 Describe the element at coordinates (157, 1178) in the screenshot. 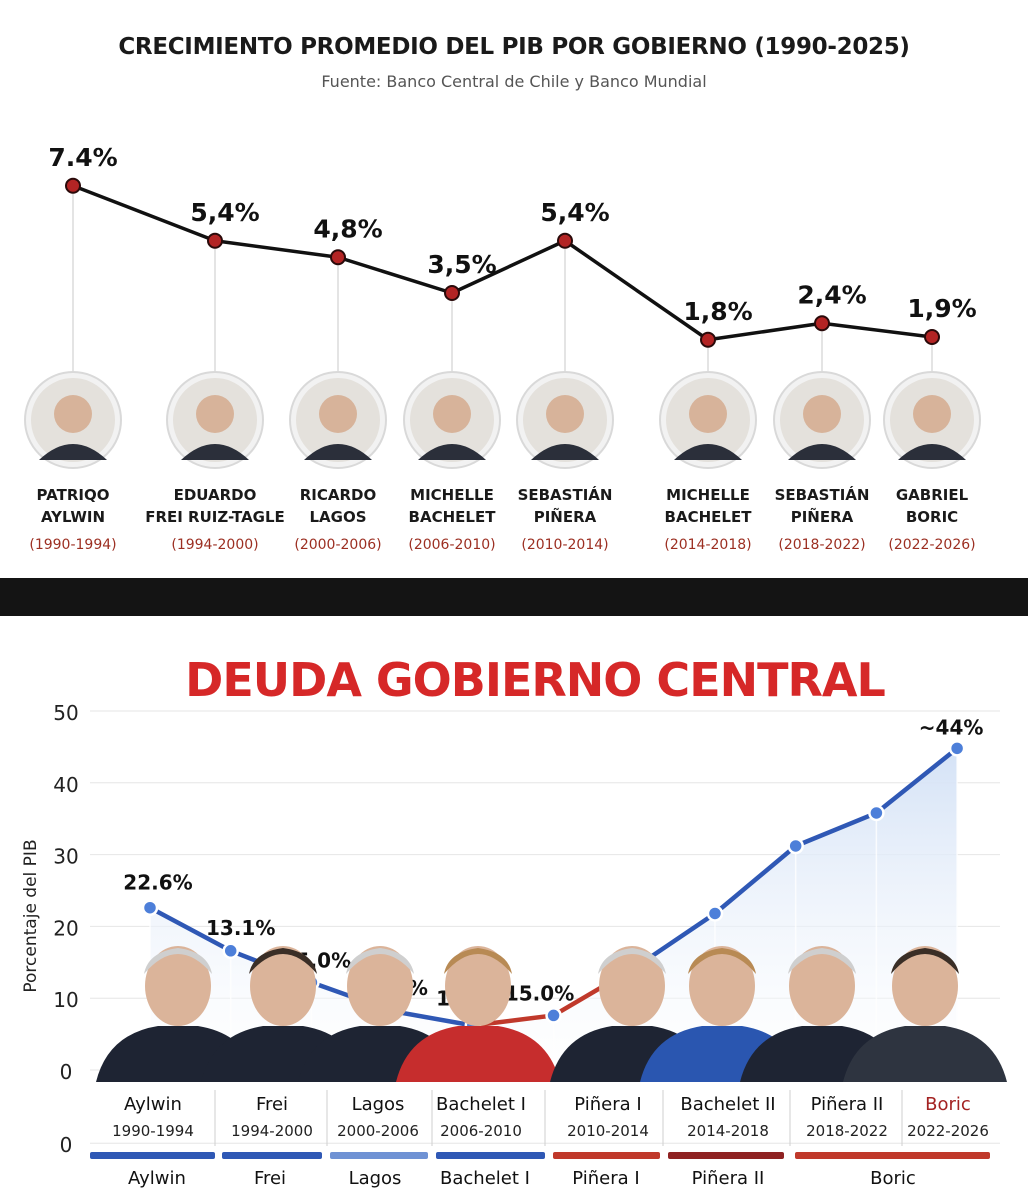

I see `period-band-label: Aylwin` at that location.